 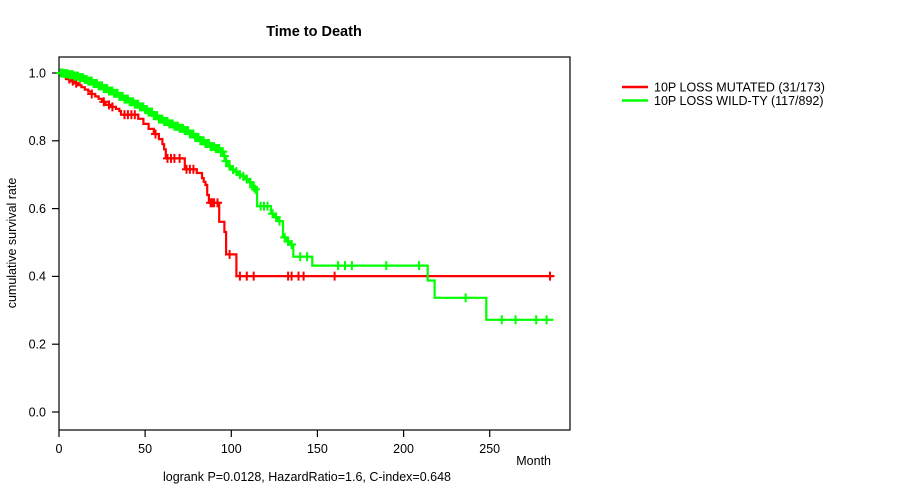 What do you see at coordinates (37, 73) in the screenshot?
I see `y-tick-label: 1.0` at bounding box center [37, 73].